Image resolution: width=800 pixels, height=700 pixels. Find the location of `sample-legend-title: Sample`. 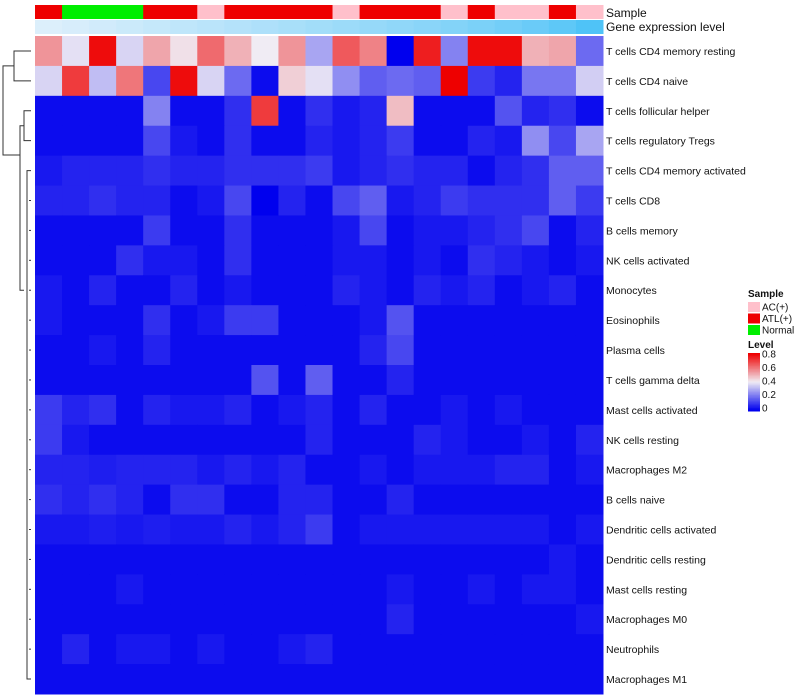

sample-legend-title: Sample is located at coordinates (766, 294).